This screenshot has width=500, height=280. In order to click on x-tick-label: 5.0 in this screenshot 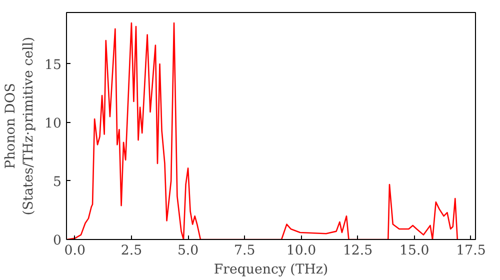, I will do `click(188, 251)`.